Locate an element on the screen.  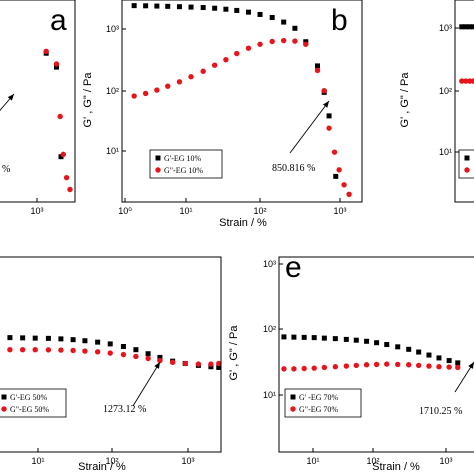
legend-label: G'-EG 10% is located at coordinates (183, 158).